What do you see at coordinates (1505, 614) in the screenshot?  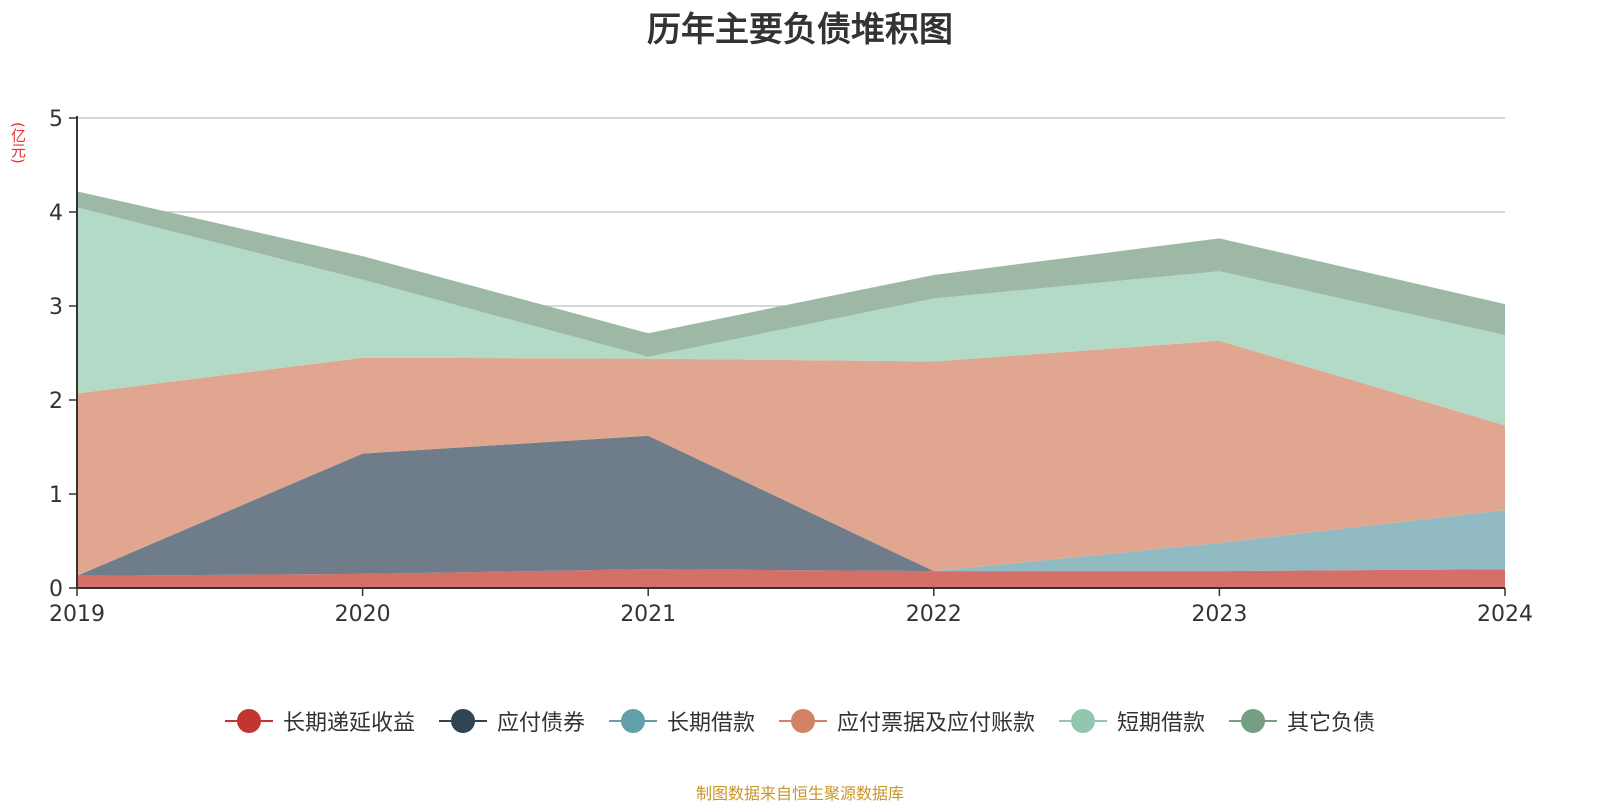 I see `x-tick-label: 2024` at bounding box center [1505, 614].